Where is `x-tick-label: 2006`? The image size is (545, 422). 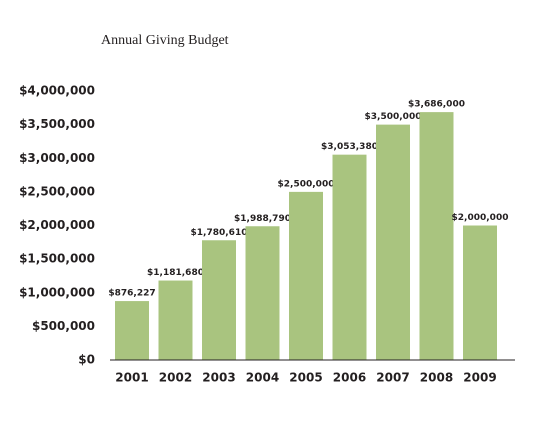
x-tick-label: 2006 is located at coordinates (349, 378).